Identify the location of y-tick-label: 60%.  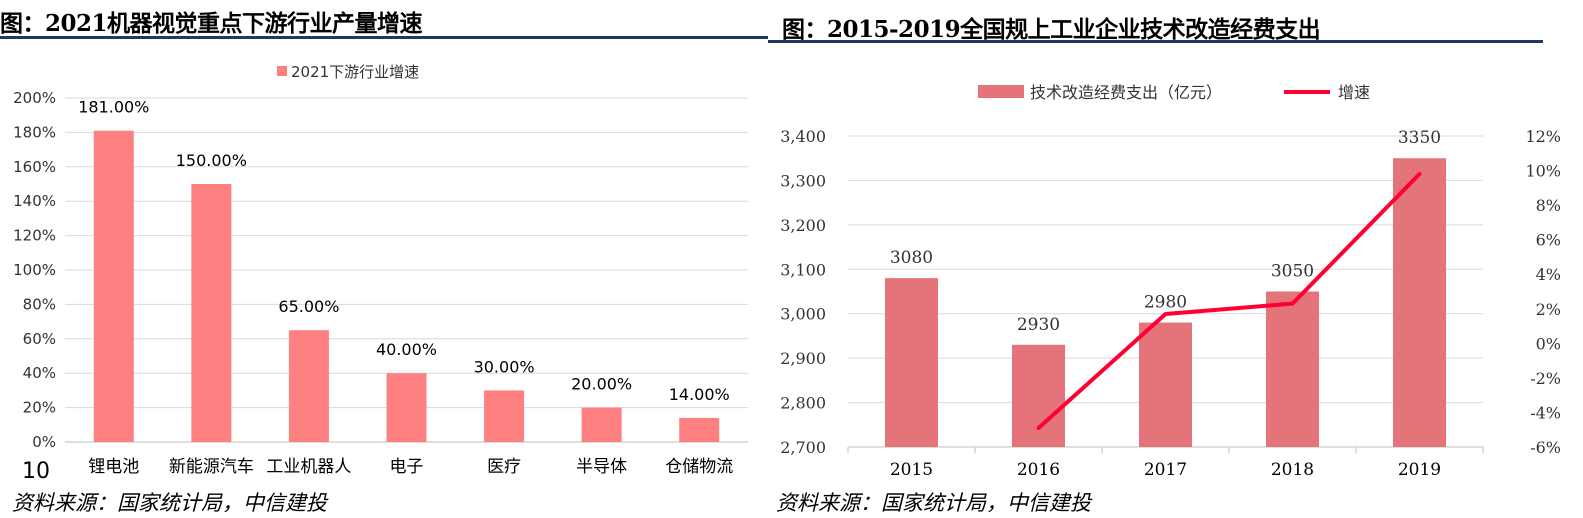
(39, 339).